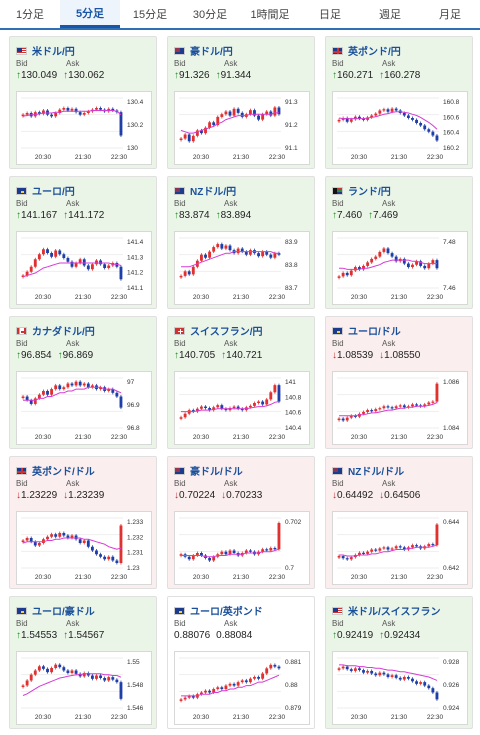 Image resolution: width=480 pixels, height=735 pixels. Describe the element at coordinates (390, 15) in the screenshot. I see `tab-6: 週足` at that location.